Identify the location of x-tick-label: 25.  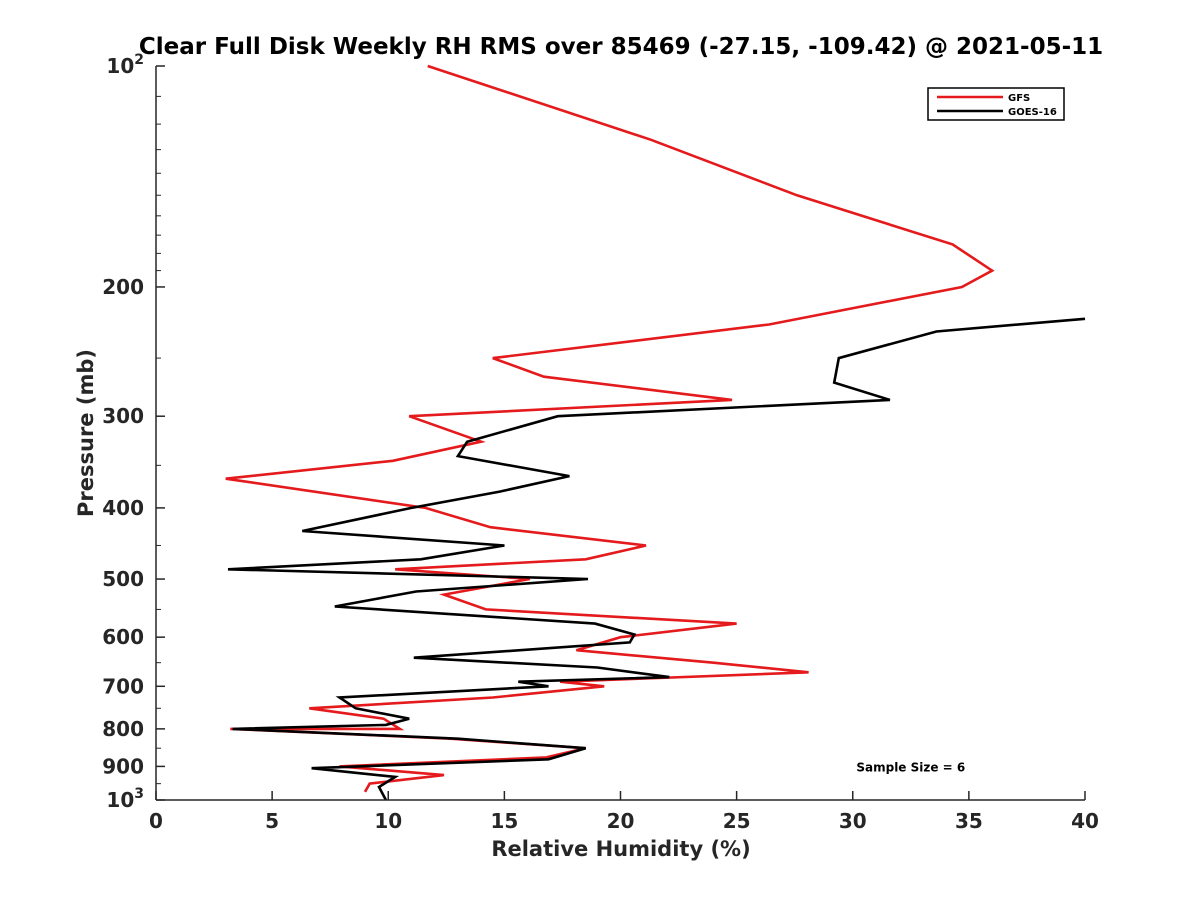
(737, 821).